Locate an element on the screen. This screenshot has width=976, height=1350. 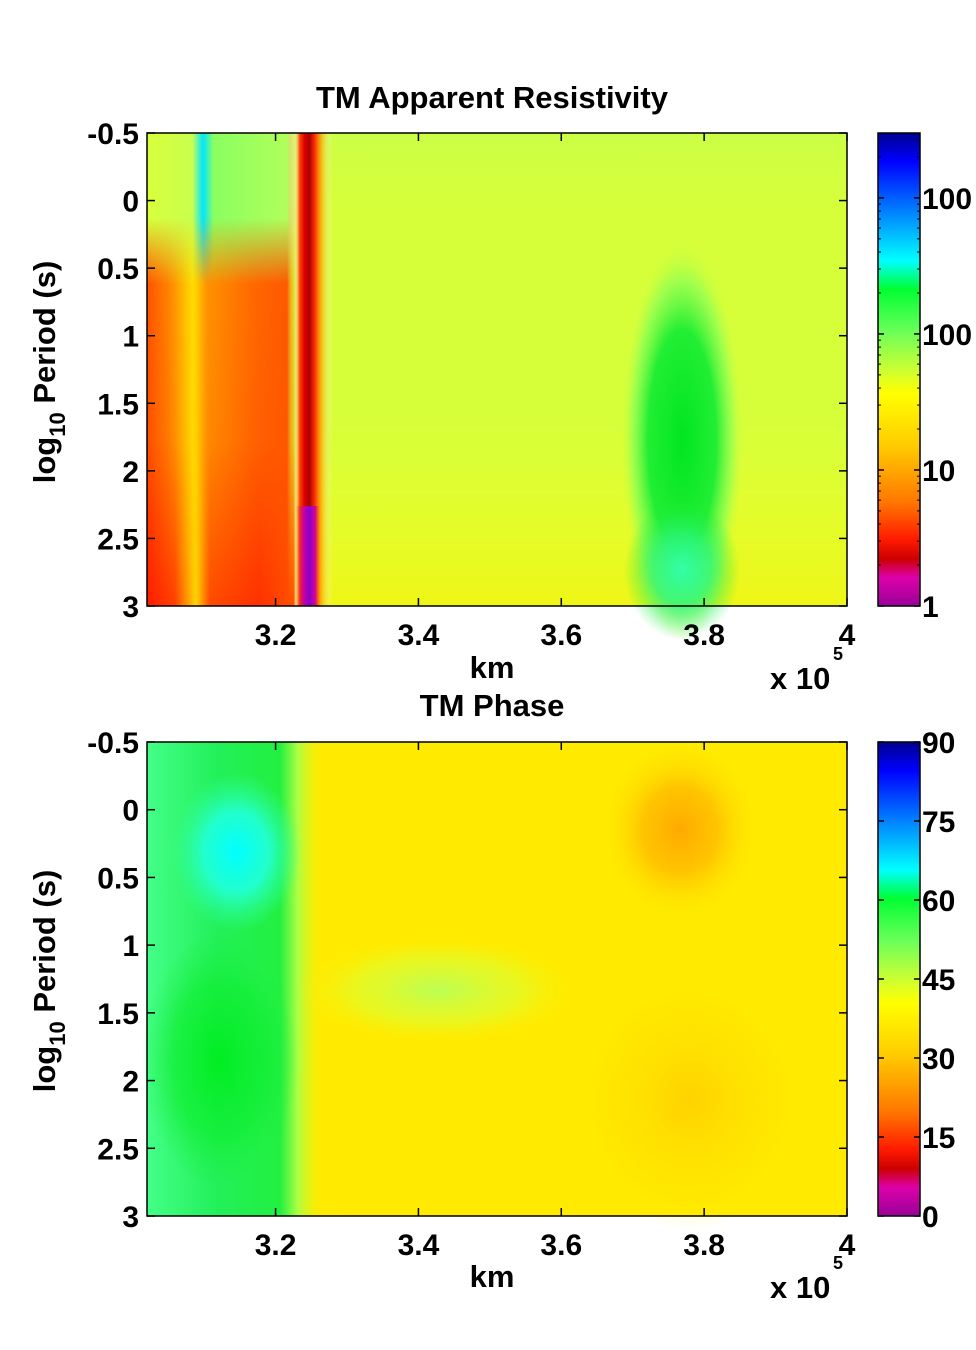
colorbar-axis: 0 15 30 45 60 75 90 is located at coordinates (916, 980).